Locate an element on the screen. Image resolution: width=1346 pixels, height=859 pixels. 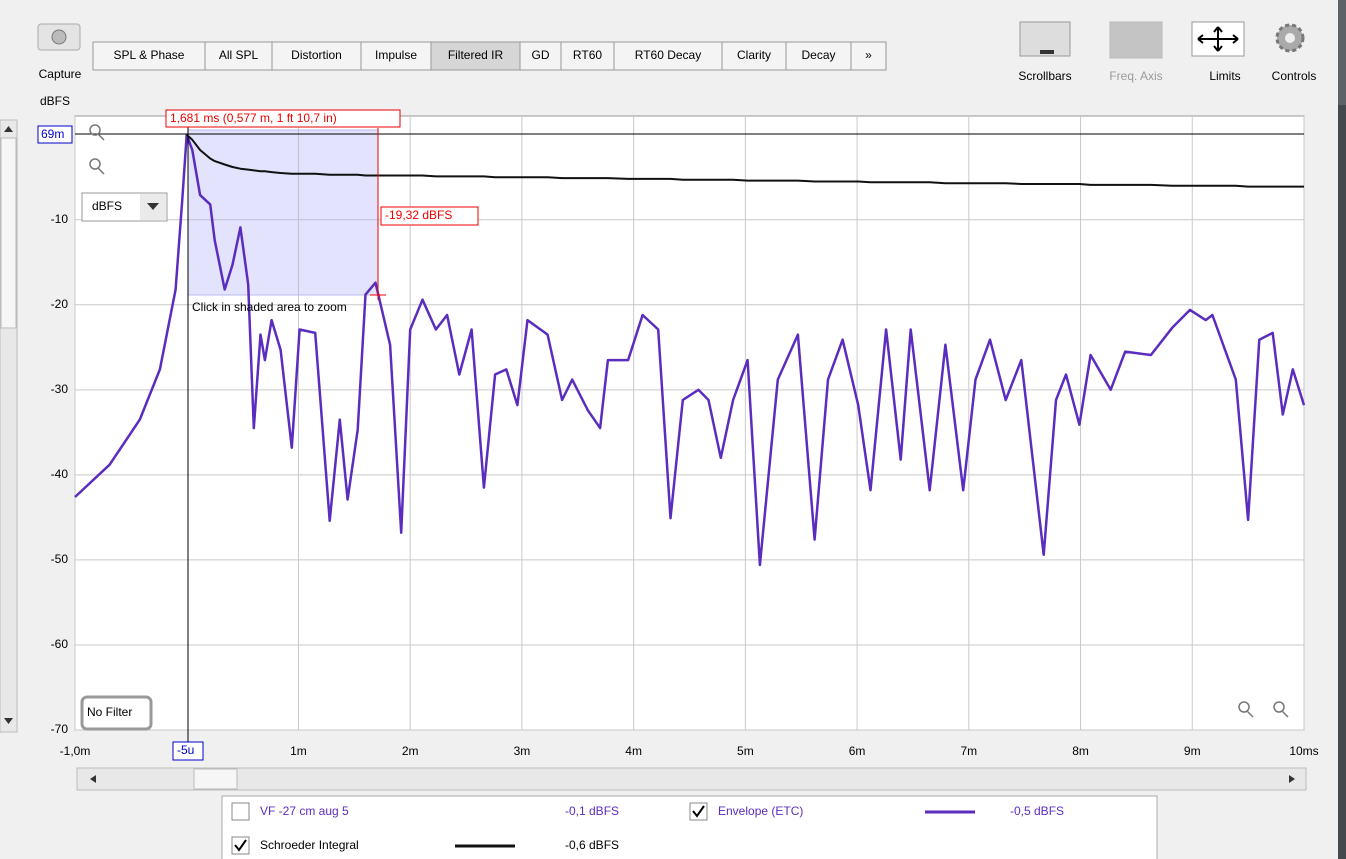
y-readout-box is located at coordinates (55, 134).